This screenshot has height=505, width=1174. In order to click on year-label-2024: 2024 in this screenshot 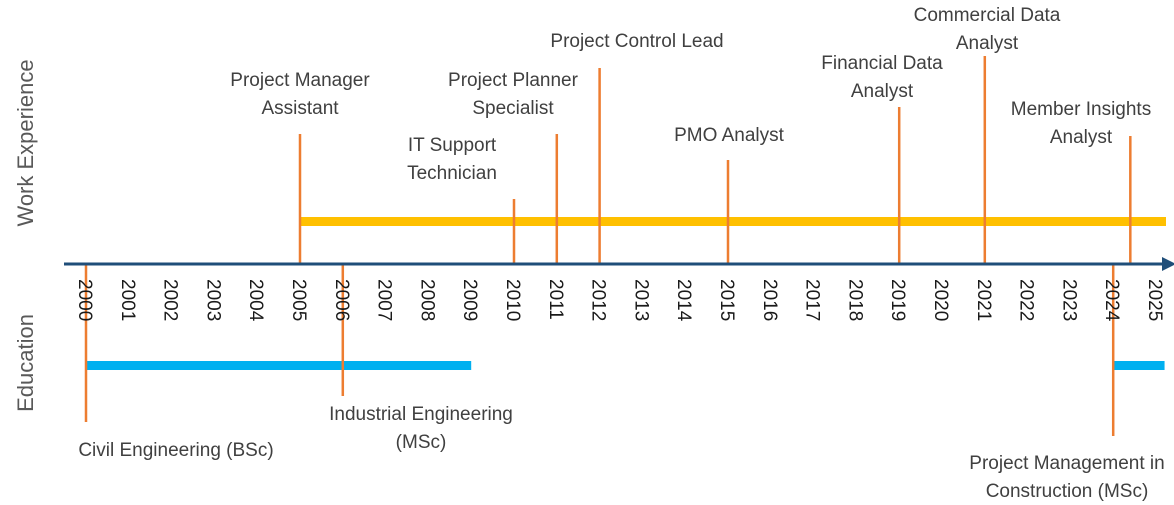, I will do `click(1111, 300)`.